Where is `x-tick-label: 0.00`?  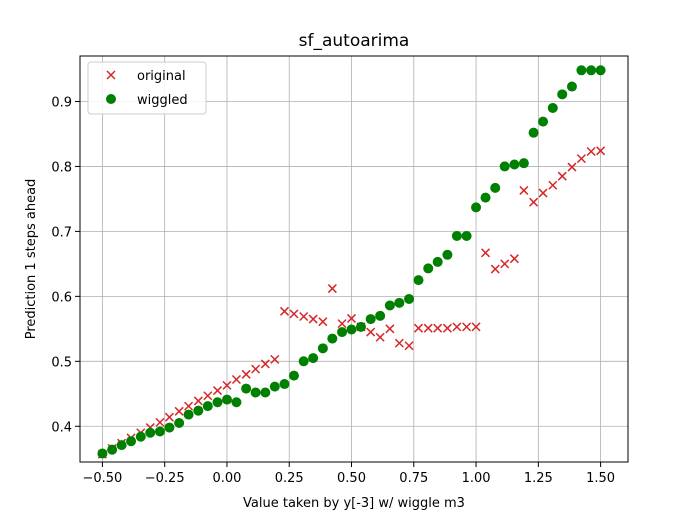
x-tick-label: 0.00 is located at coordinates (226, 478).